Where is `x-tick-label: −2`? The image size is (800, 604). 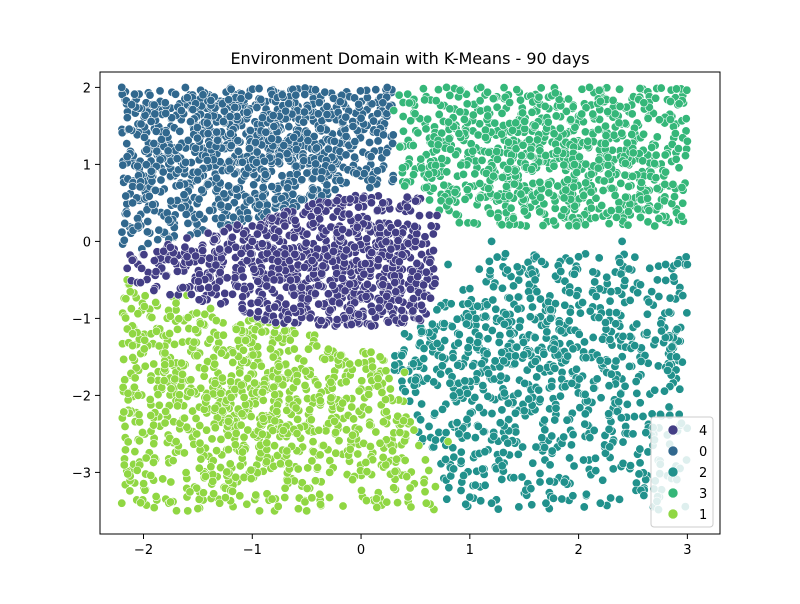 x-tick-label: −2 is located at coordinates (143, 550).